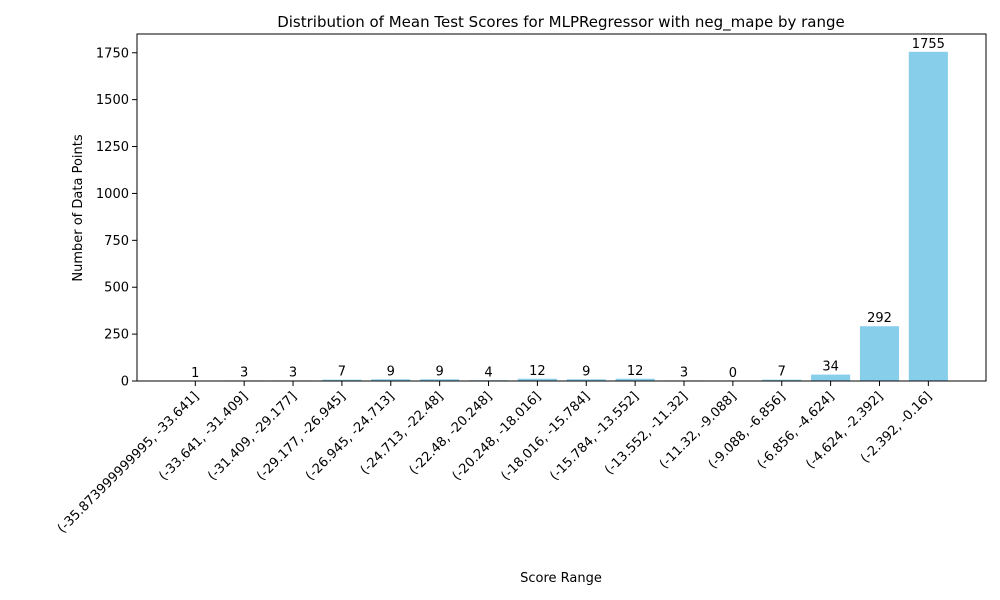 The width and height of the screenshot is (1000, 600). What do you see at coordinates (561, 578) in the screenshot?
I see `x-axis-label: Score Range` at bounding box center [561, 578].